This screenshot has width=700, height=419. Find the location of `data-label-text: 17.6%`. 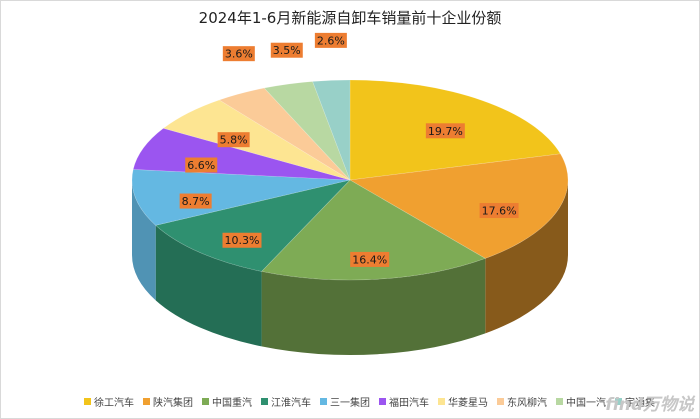

data-label-text: 17.6% is located at coordinates (499, 211).